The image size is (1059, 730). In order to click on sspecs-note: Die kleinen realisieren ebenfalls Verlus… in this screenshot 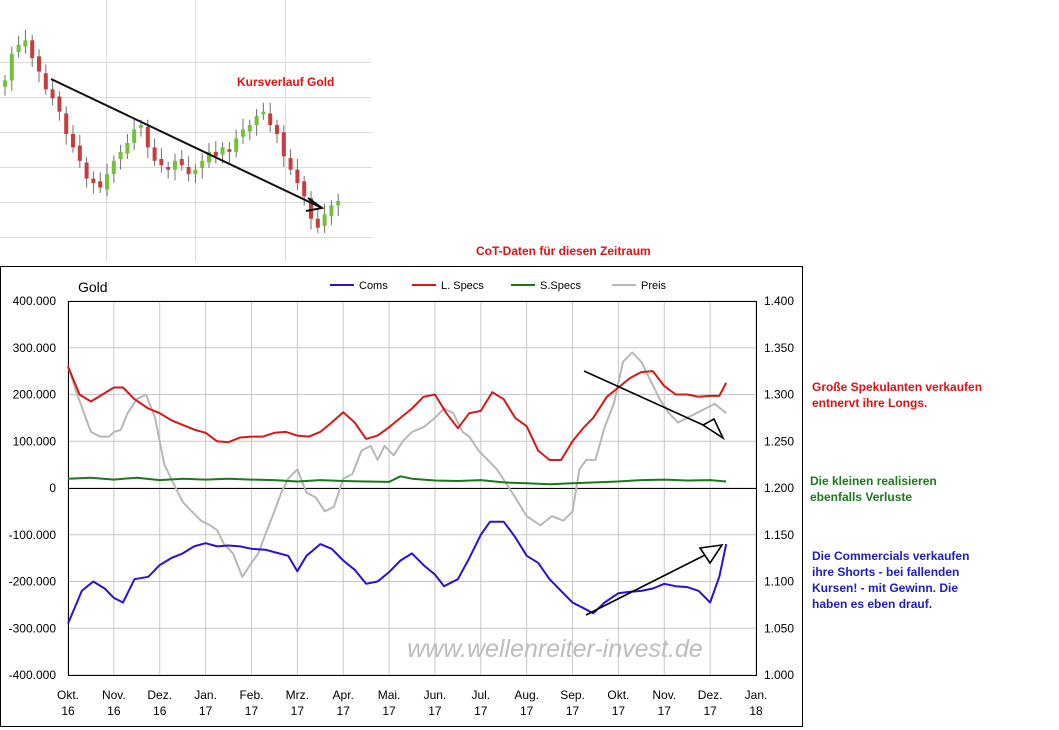, I will do `click(873, 489)`.